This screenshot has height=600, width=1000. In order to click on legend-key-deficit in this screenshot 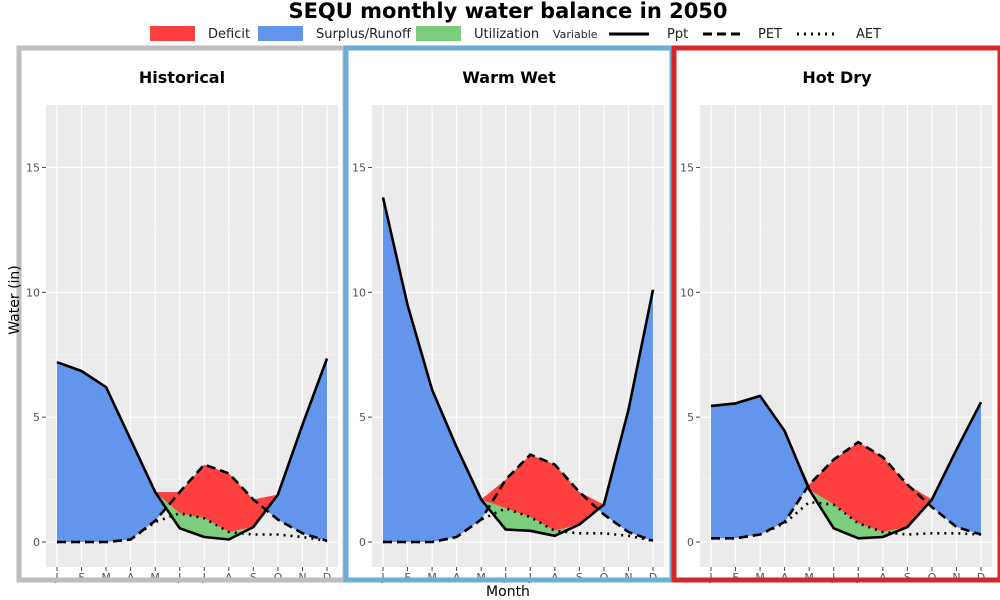, I will do `click(172, 33)`.